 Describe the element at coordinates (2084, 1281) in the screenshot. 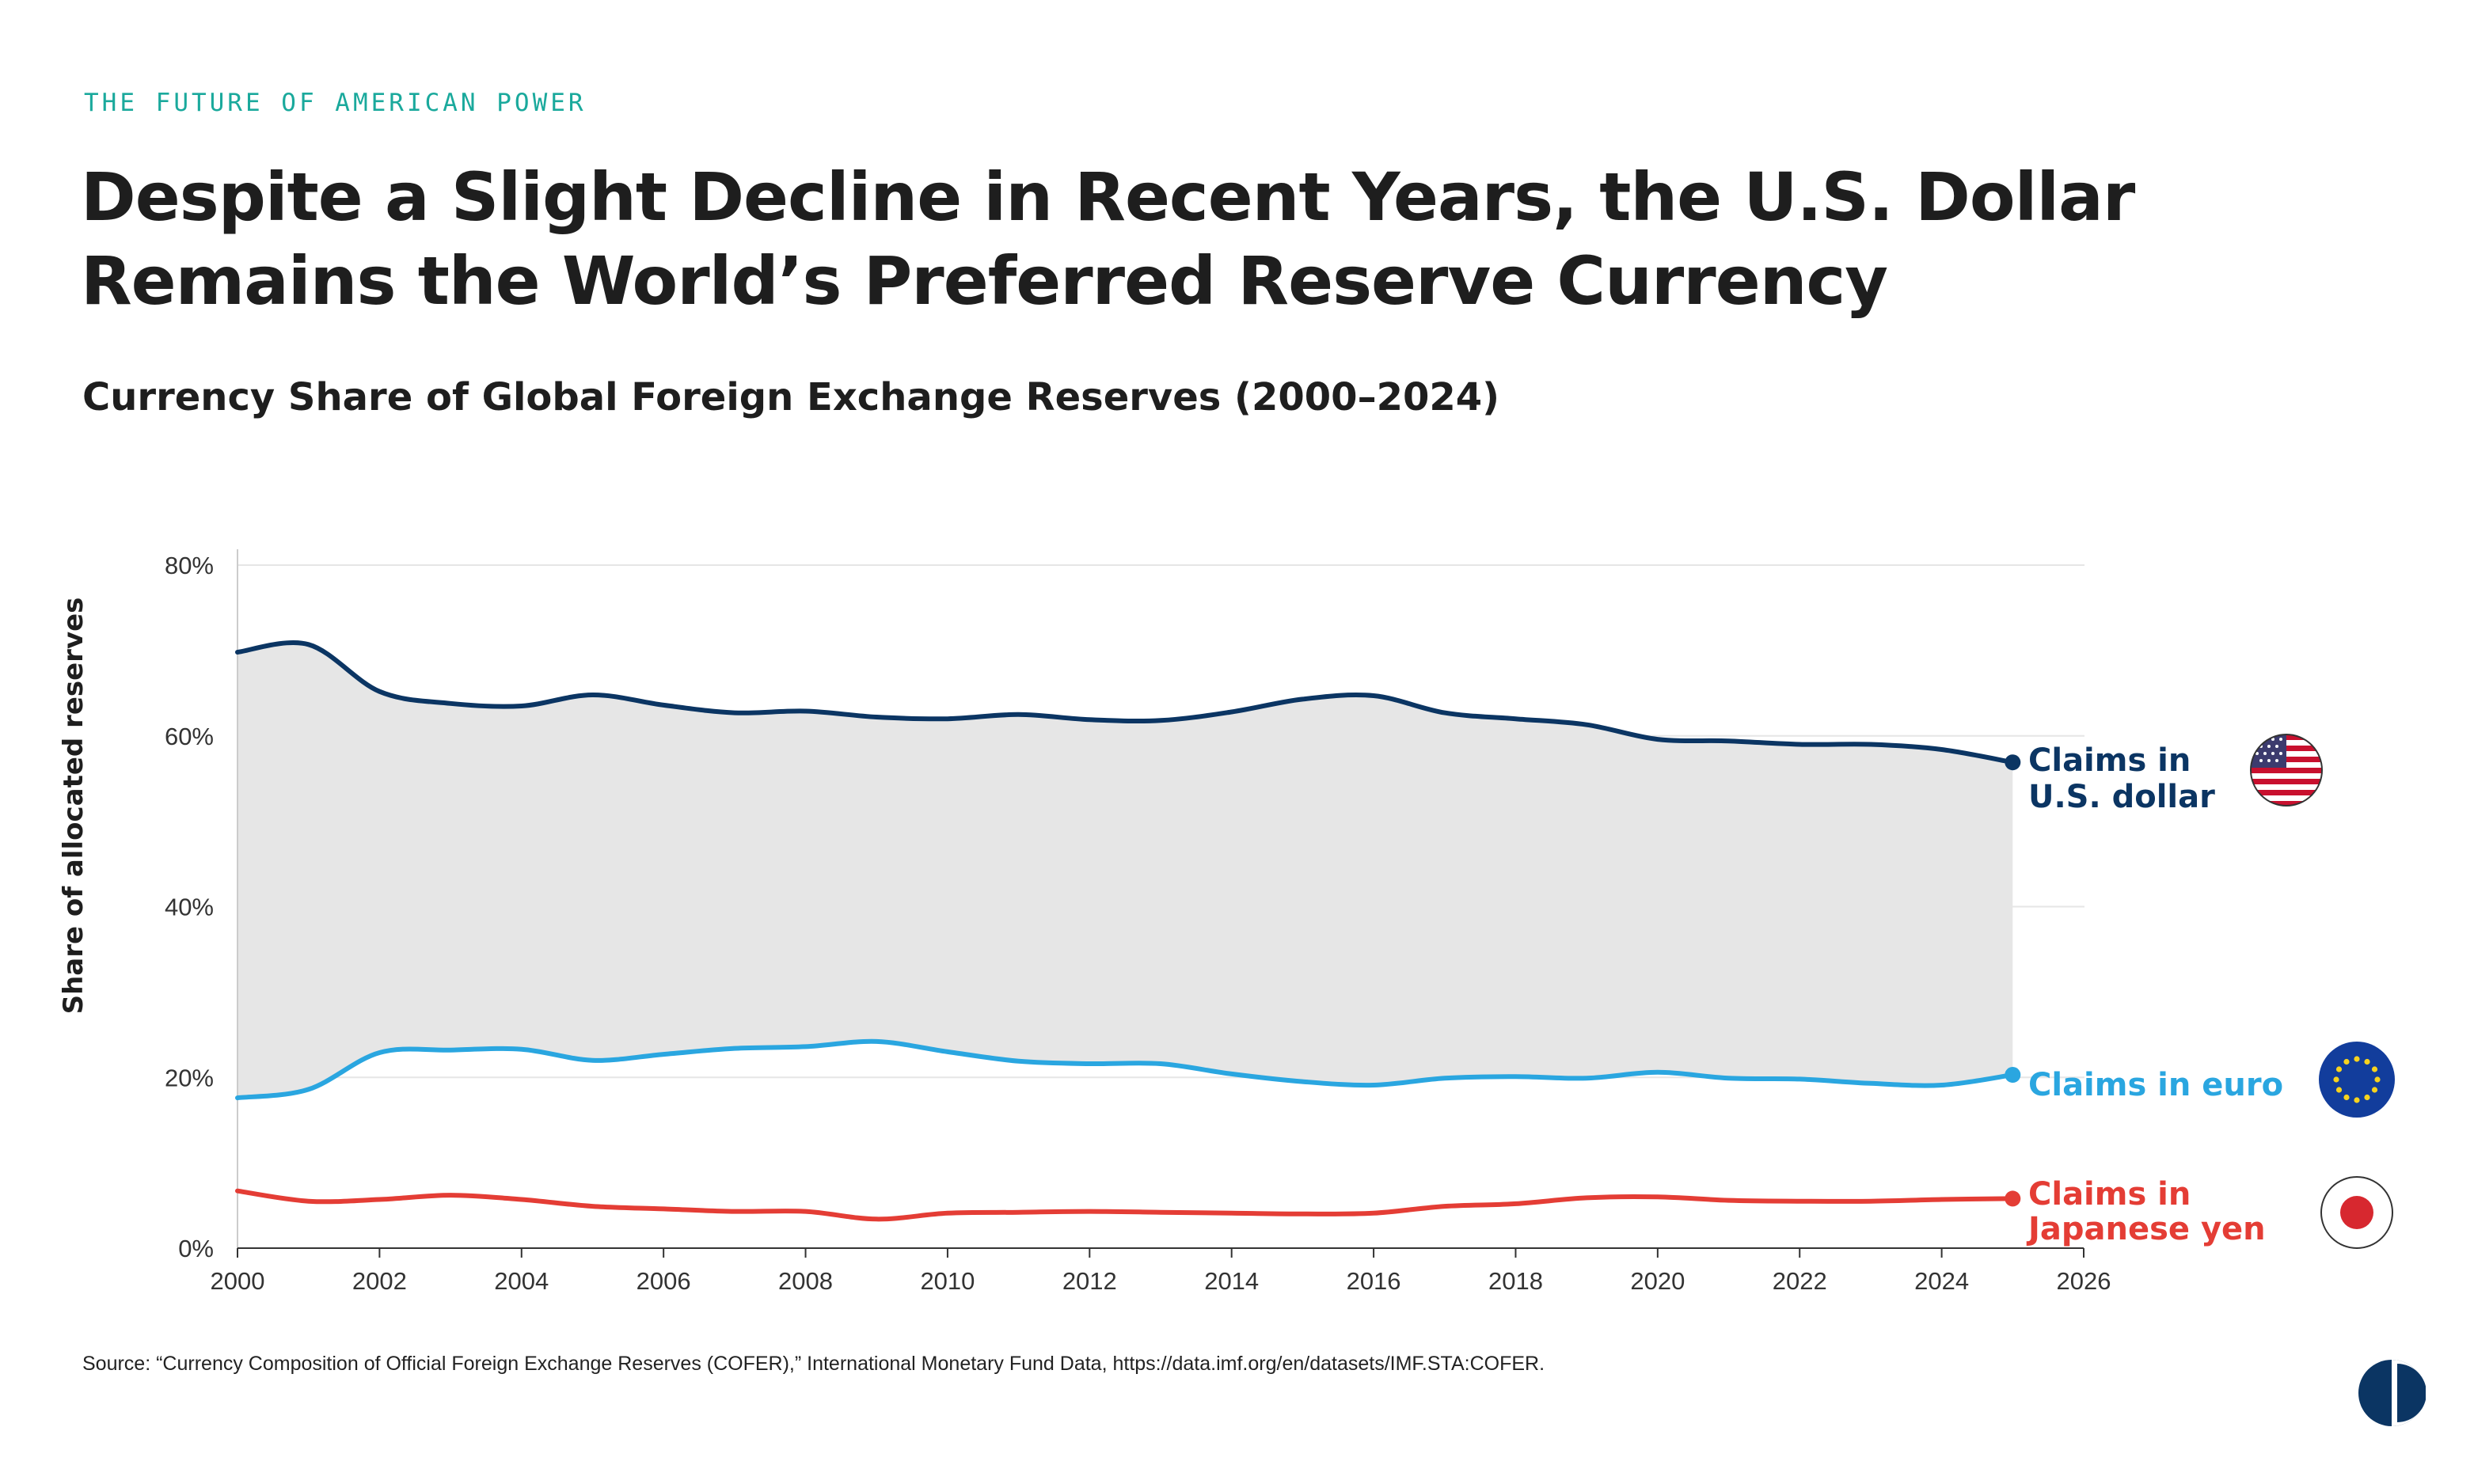

I see `x-tick-label: 2026` at that location.